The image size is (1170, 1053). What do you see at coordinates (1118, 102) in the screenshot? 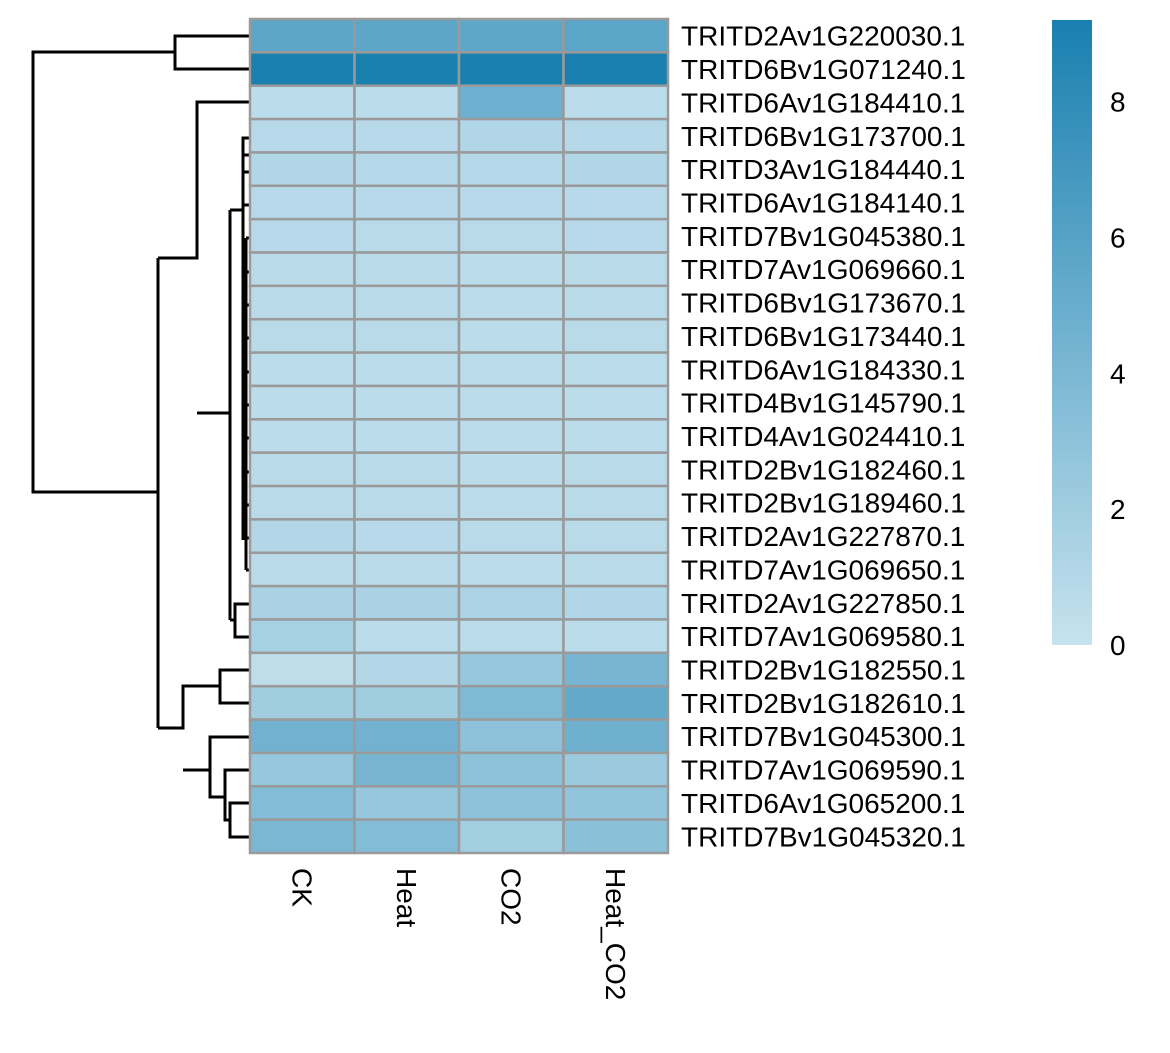
I see `legend-tick-label: 8` at bounding box center [1118, 102].